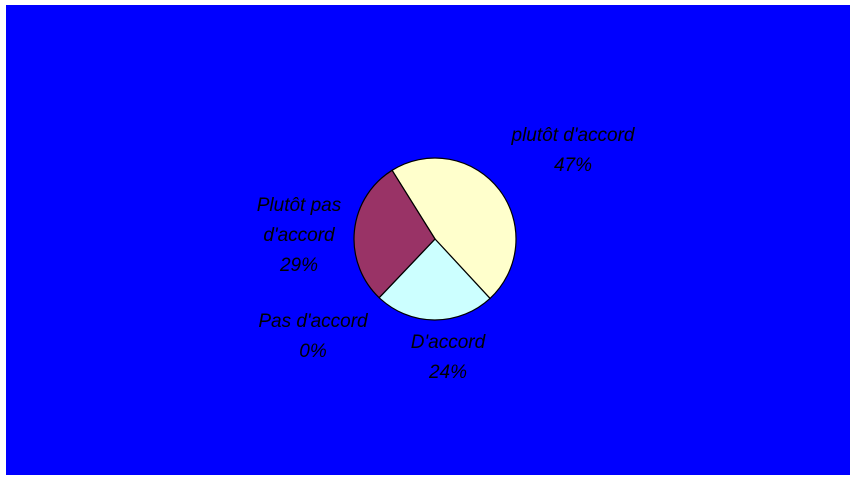  What do you see at coordinates (313, 351) in the screenshot?
I see `label-percent: 0%` at bounding box center [313, 351].